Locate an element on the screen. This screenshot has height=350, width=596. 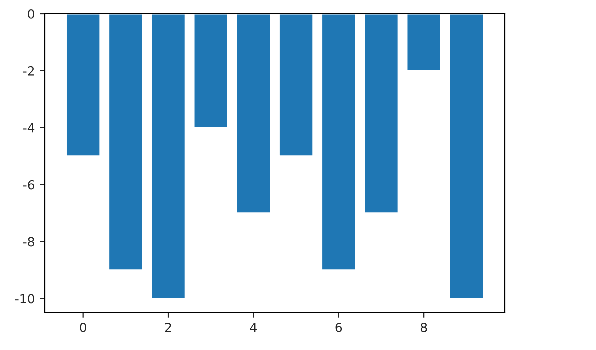
y-tick-label: -2 is located at coordinates (28, 71).